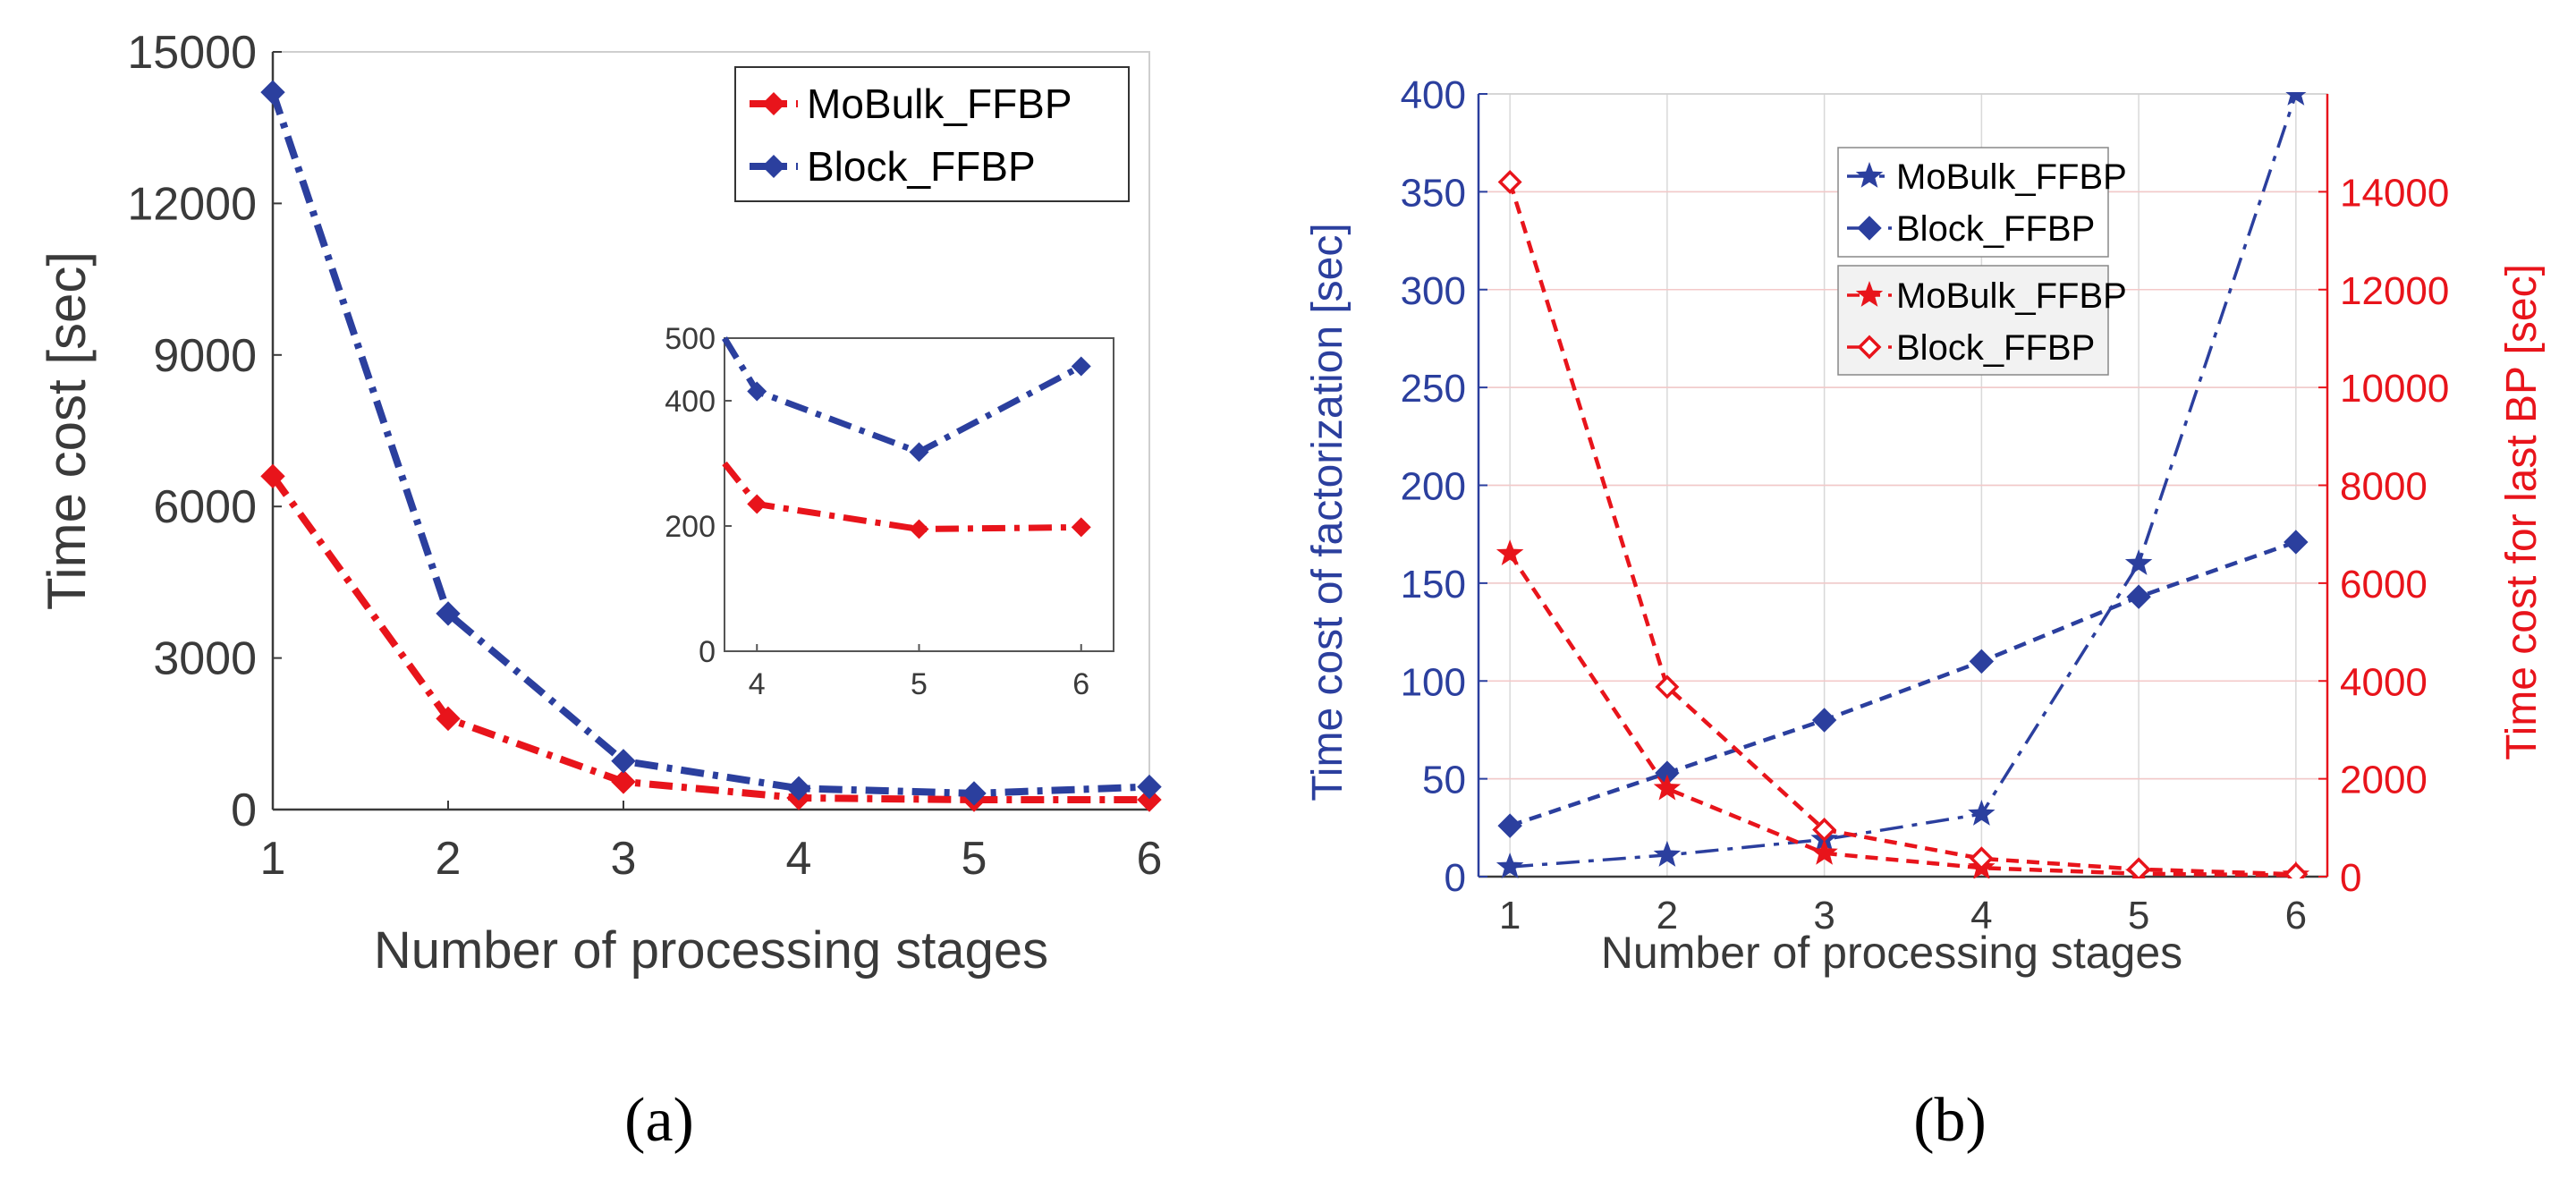  What do you see at coordinates (659, 1120) in the screenshot?
I see `caption-a: (a)` at bounding box center [659, 1120].